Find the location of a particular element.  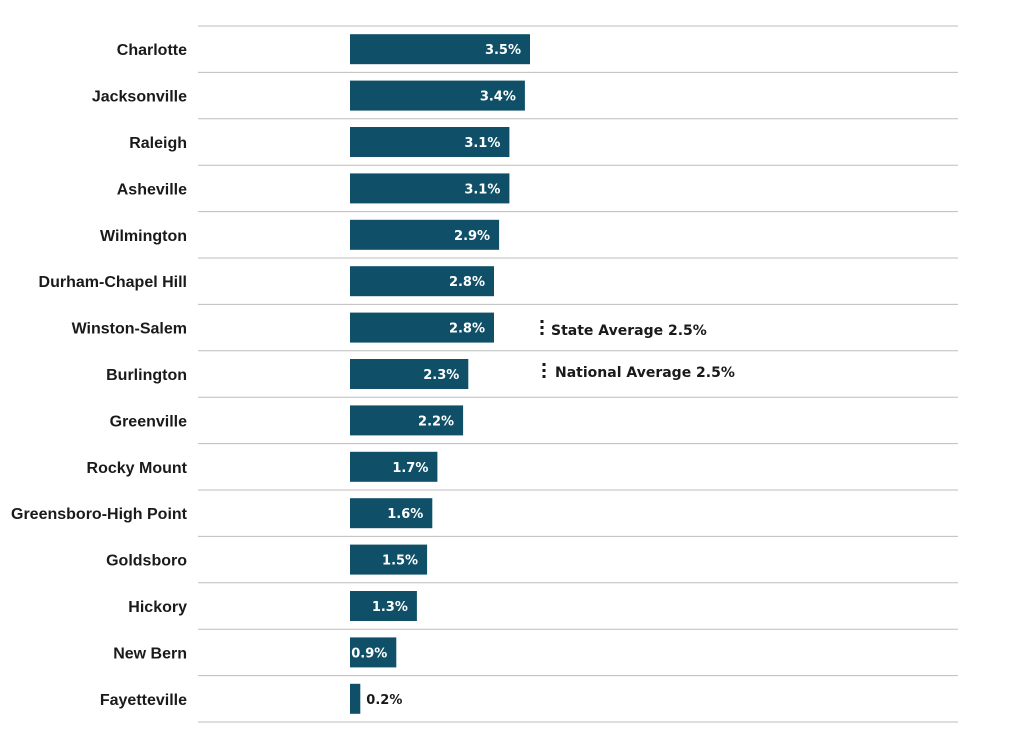

bar-jacksonville is located at coordinates (437, 95).